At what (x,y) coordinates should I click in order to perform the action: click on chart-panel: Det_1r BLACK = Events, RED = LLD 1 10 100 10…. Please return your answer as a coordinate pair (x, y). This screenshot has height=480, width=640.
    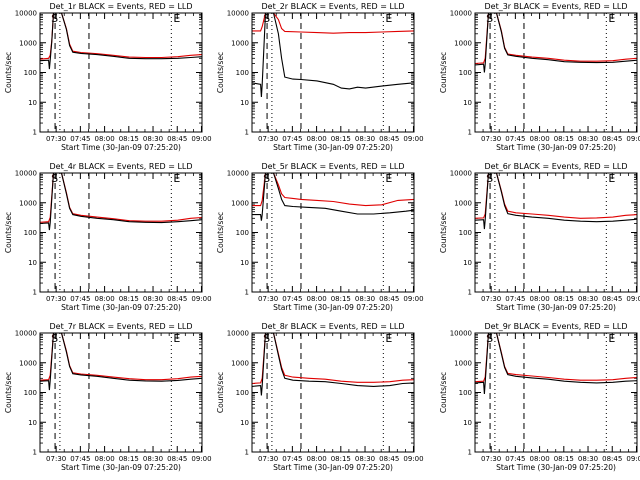
    Looking at the image, I should click on (108, 77).